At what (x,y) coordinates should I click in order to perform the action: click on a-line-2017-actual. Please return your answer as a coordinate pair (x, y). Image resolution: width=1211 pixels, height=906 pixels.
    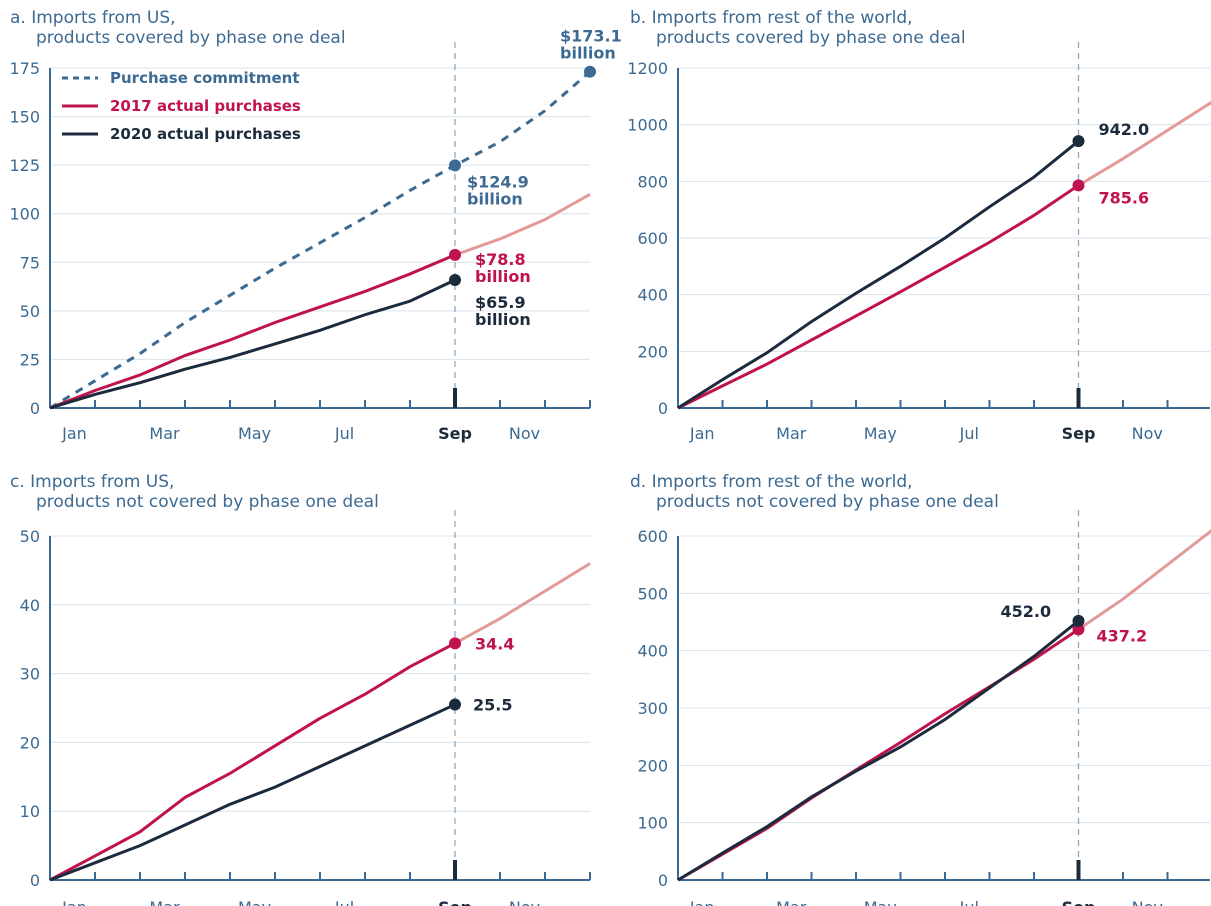
    Looking at the image, I should click on (252, 331).